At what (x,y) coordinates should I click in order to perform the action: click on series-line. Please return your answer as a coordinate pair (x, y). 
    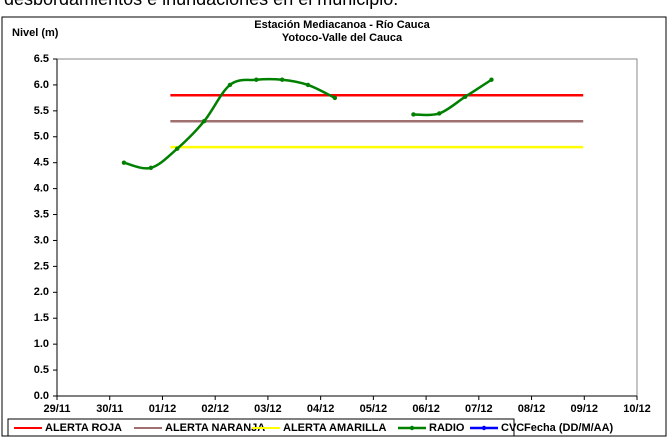
    Looking at the image, I should click on (308, 123).